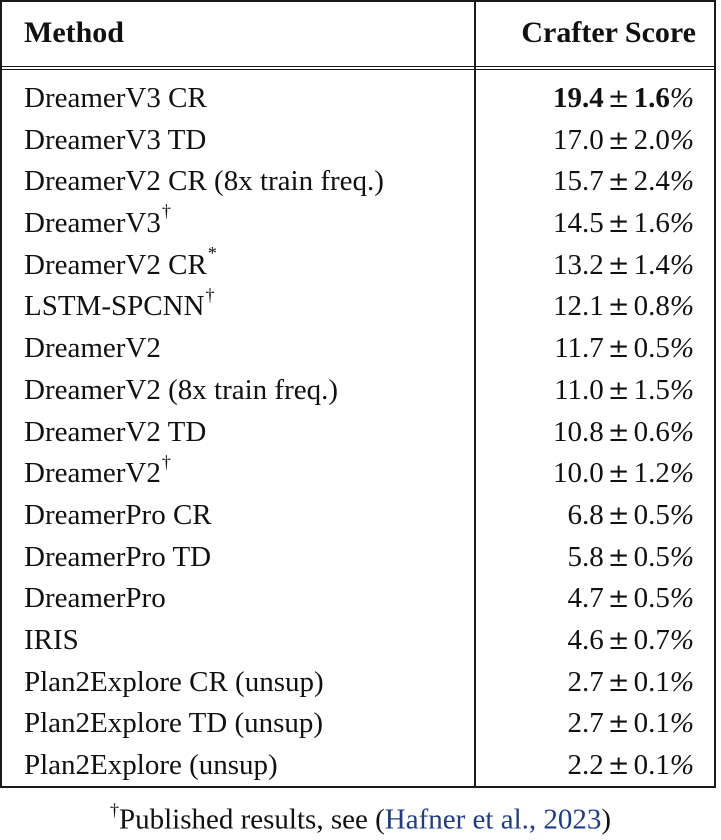 This screenshot has width=721, height=840. I want to click on table-row: IRIS 4.6 ±0.7%, so click(358, 641).